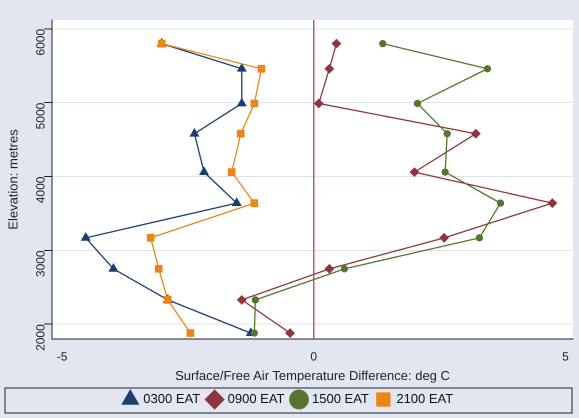 The image size is (579, 418). Describe the element at coordinates (40, 116) in the screenshot. I see `y-tick-label: 5000` at that location.